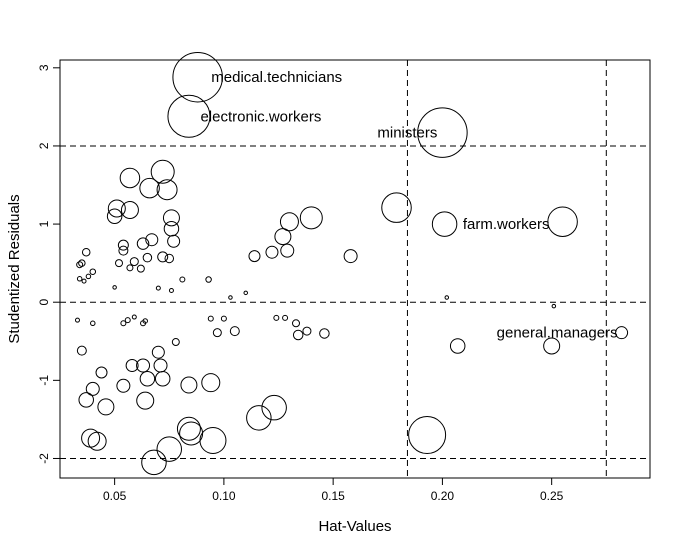 This screenshot has width=680, height=550. What do you see at coordinates (44, 302) in the screenshot?
I see `y-tick-label: 0` at bounding box center [44, 302].